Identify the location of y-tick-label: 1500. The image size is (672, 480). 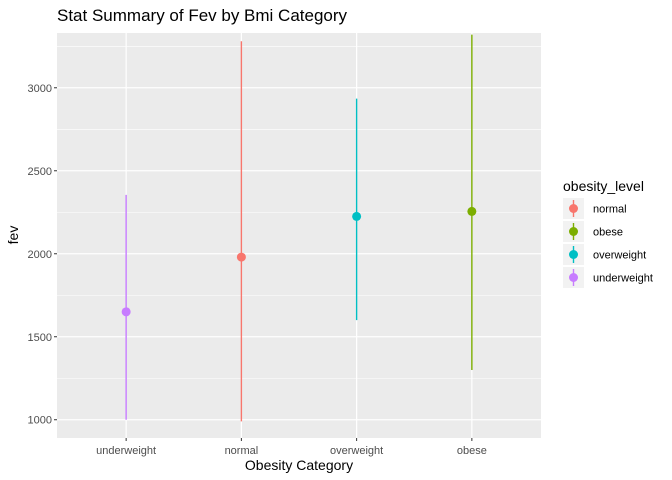
(40, 338).